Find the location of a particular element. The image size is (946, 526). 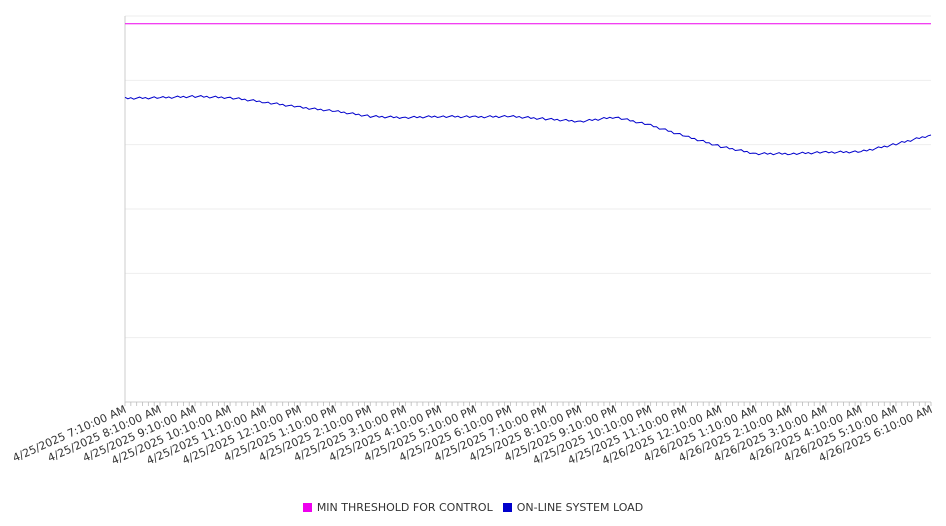

legend-label-online-load: ON-LINE SYSTEM LOAD is located at coordinates (580, 507).